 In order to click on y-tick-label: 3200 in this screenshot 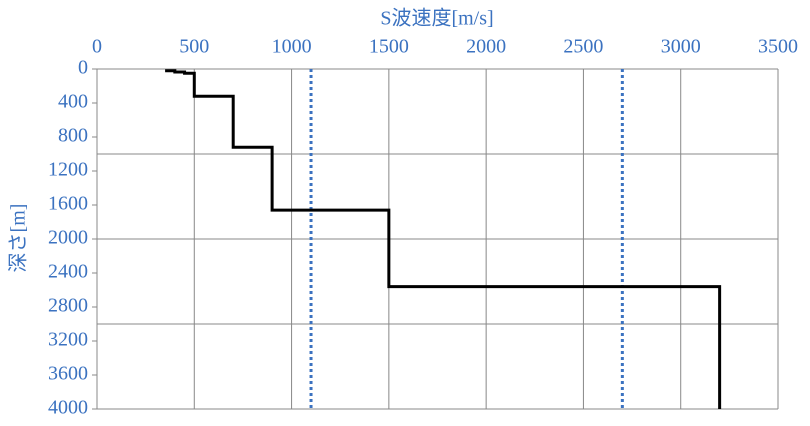, I will do `click(68, 340)`.